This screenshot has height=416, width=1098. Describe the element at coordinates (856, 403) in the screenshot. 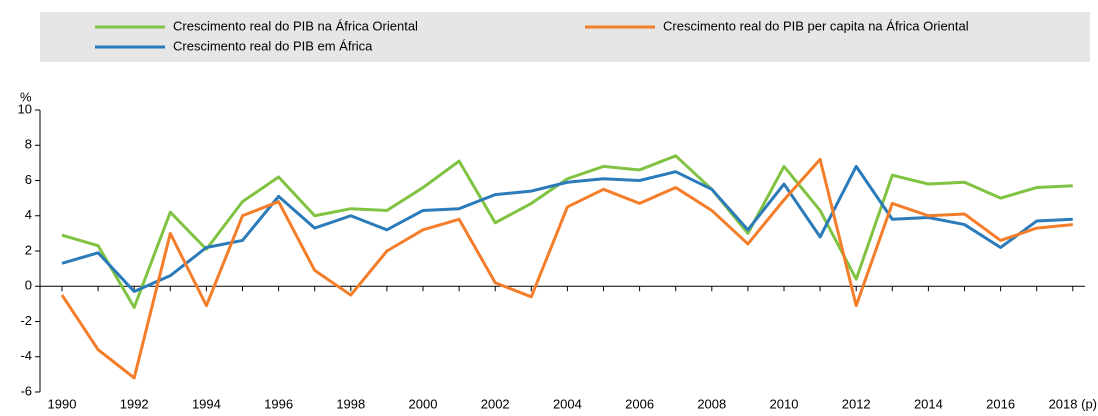

I see `x-tick-label: 2012` at that location.